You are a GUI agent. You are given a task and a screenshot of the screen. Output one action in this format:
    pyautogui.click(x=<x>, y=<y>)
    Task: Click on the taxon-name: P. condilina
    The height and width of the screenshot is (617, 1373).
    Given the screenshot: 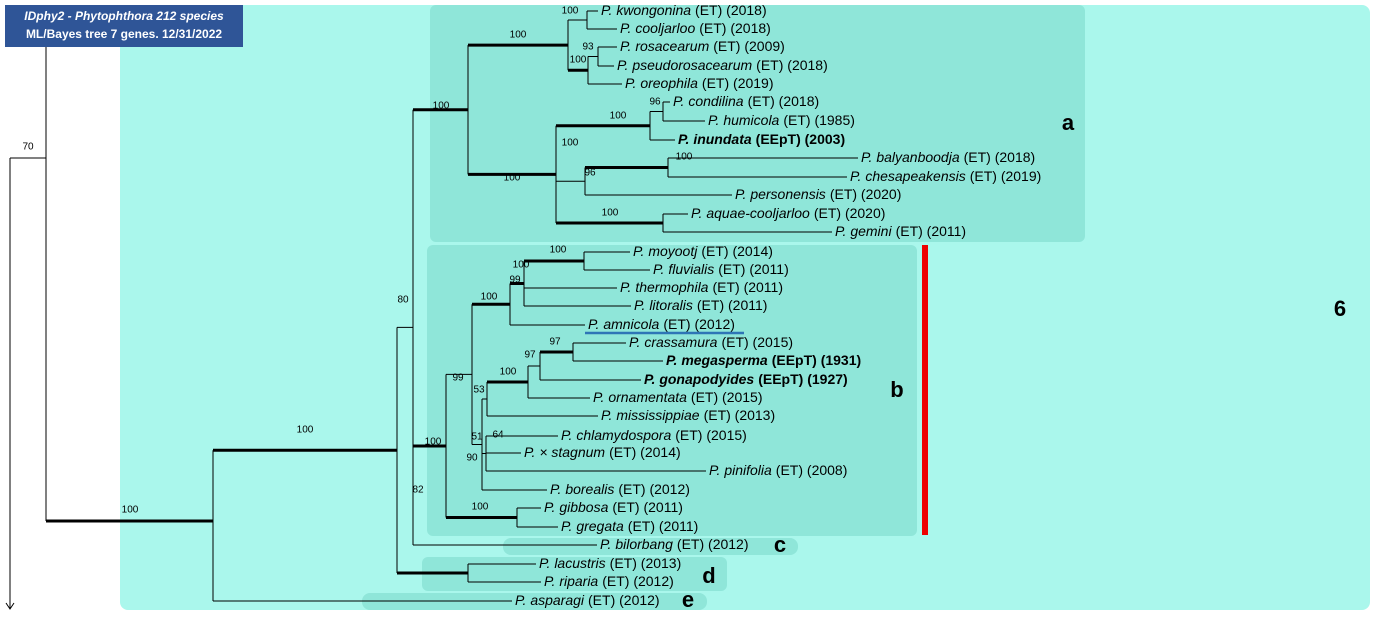 What is the action you would take?
    pyautogui.click(x=708, y=101)
    